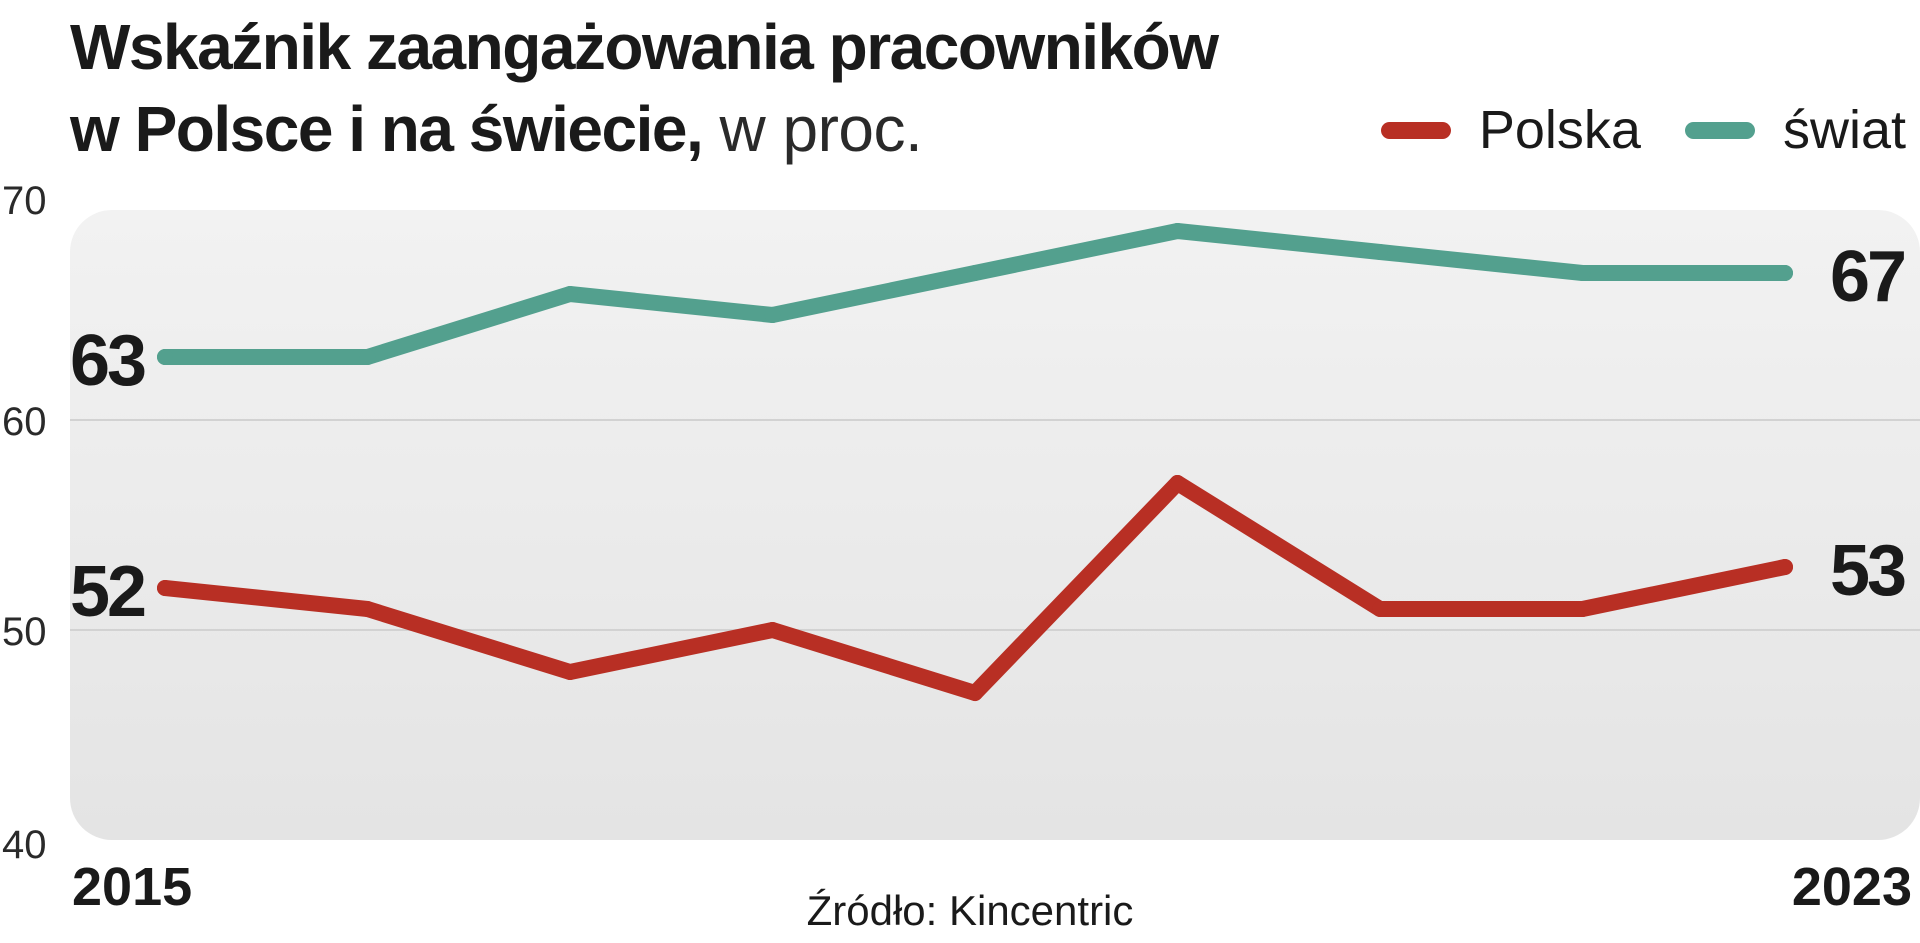  I want to click on legend-swatch-swiat, so click(1719, 130).